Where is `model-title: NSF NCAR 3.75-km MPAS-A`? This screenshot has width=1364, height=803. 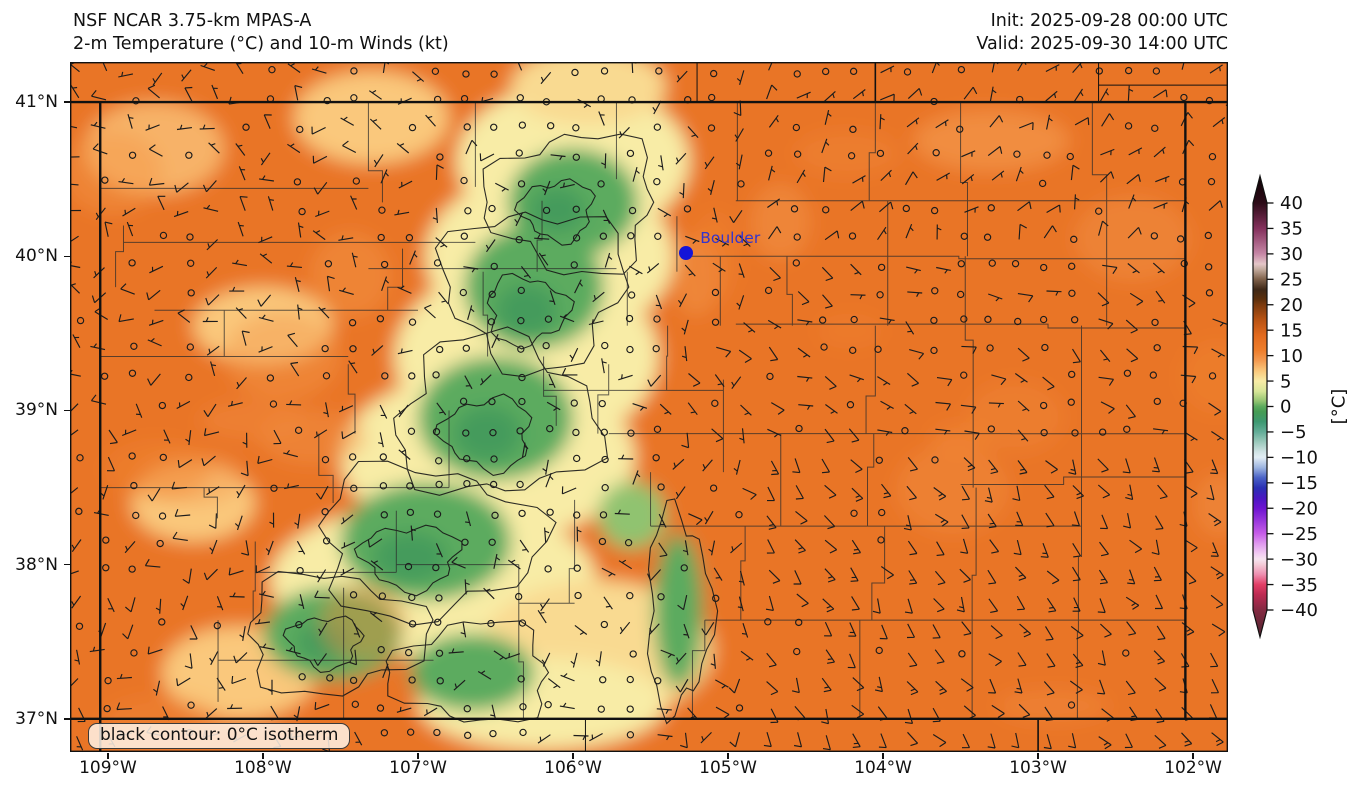
model-title: NSF NCAR 3.75-km MPAS-A is located at coordinates (192, 21).